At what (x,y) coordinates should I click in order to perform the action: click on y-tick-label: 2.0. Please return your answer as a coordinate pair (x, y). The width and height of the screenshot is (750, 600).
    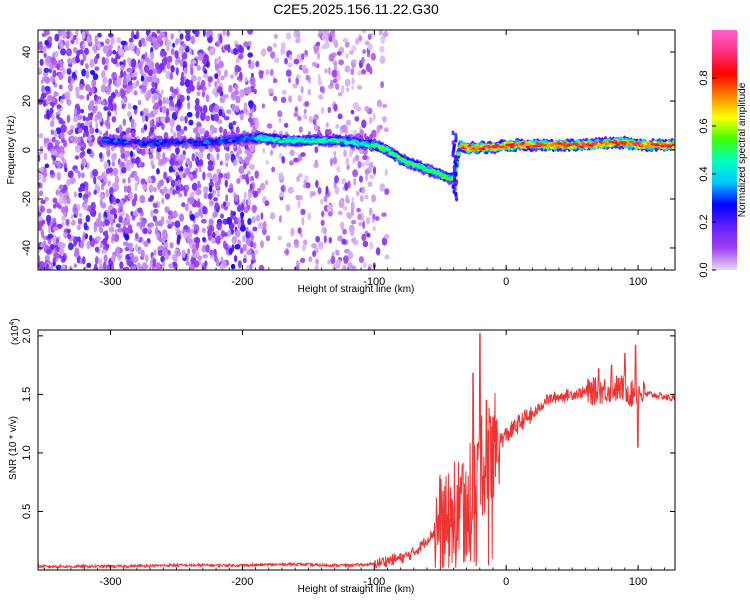
    Looking at the image, I should click on (27, 335).